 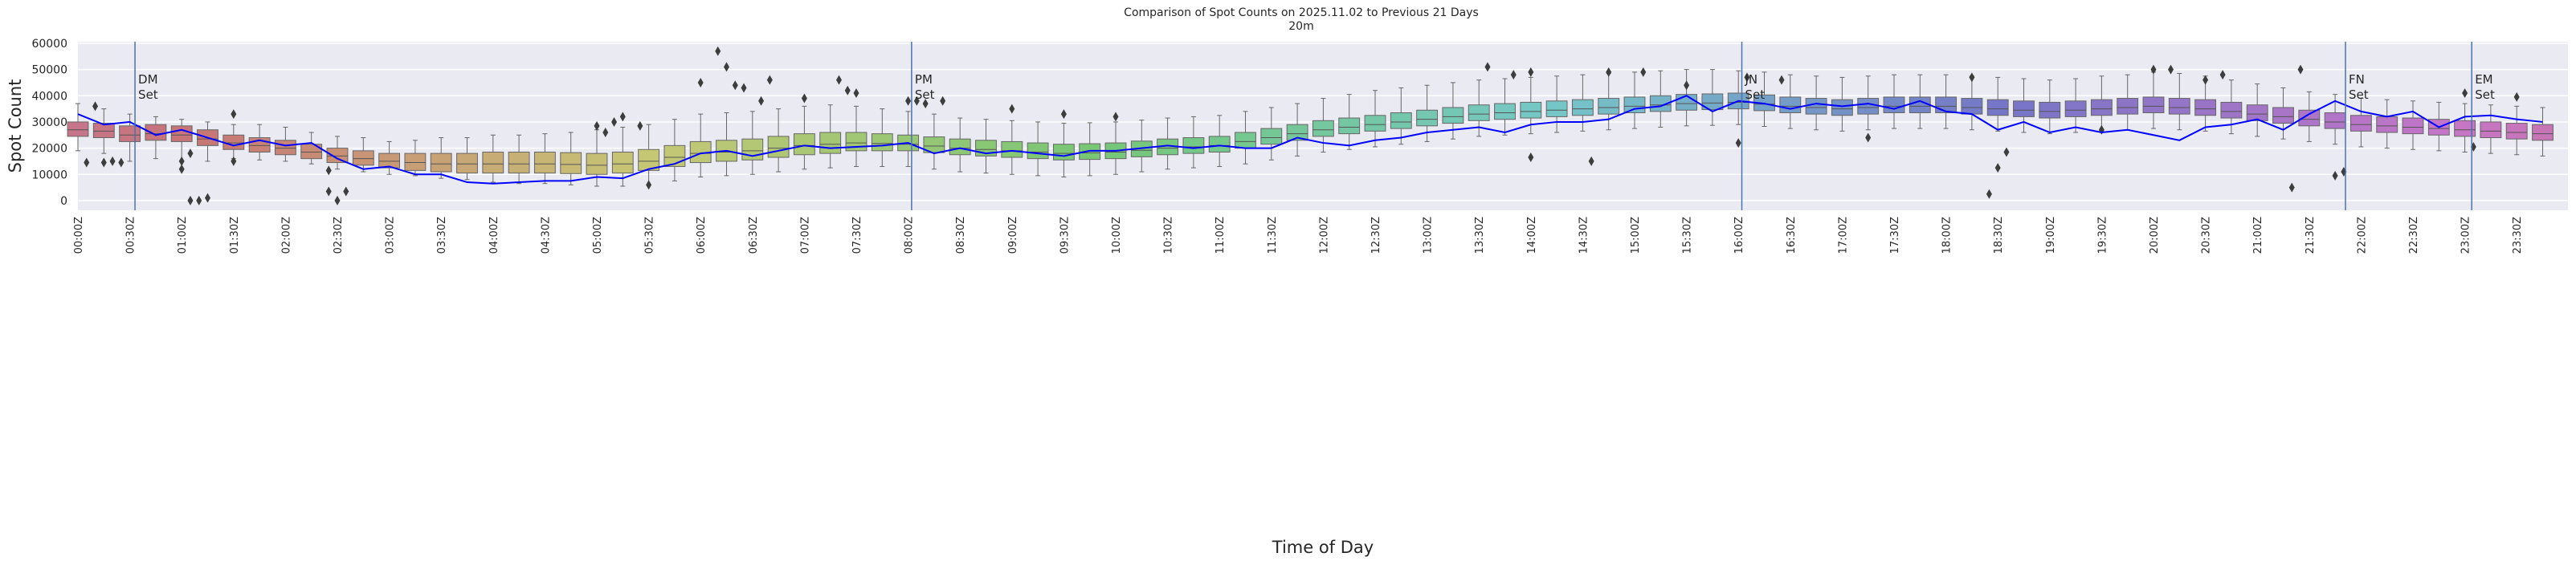 I want to click on x-tick-label: 04:00Z, so click(x=494, y=235).